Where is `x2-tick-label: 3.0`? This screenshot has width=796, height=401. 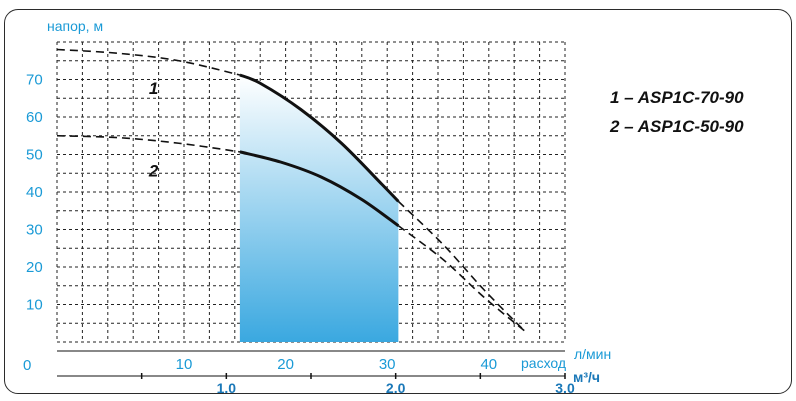 x2-tick-label: 3.0 is located at coordinates (565, 388).